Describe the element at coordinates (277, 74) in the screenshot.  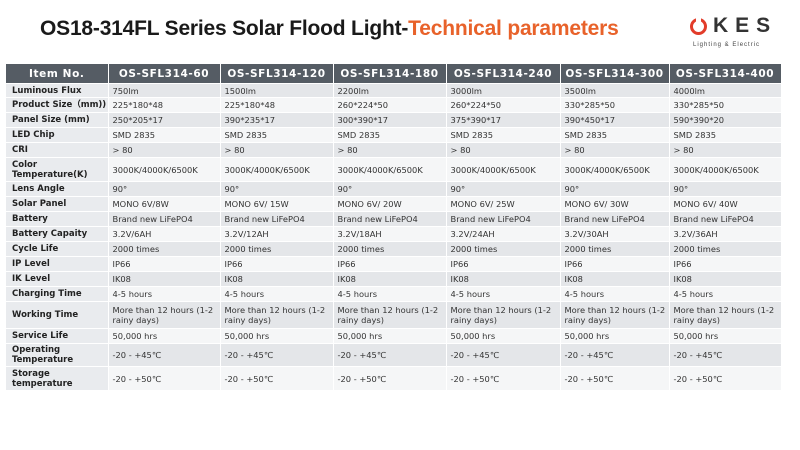
I see `column-header-model: OS-SFL314-120` at that location.